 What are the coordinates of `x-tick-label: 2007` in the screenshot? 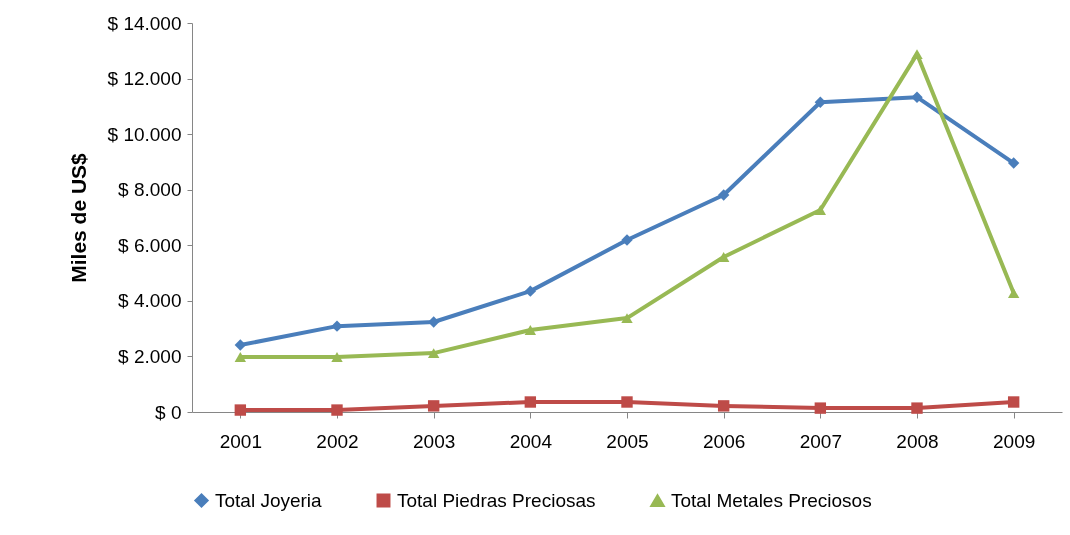 It's located at (820, 441).